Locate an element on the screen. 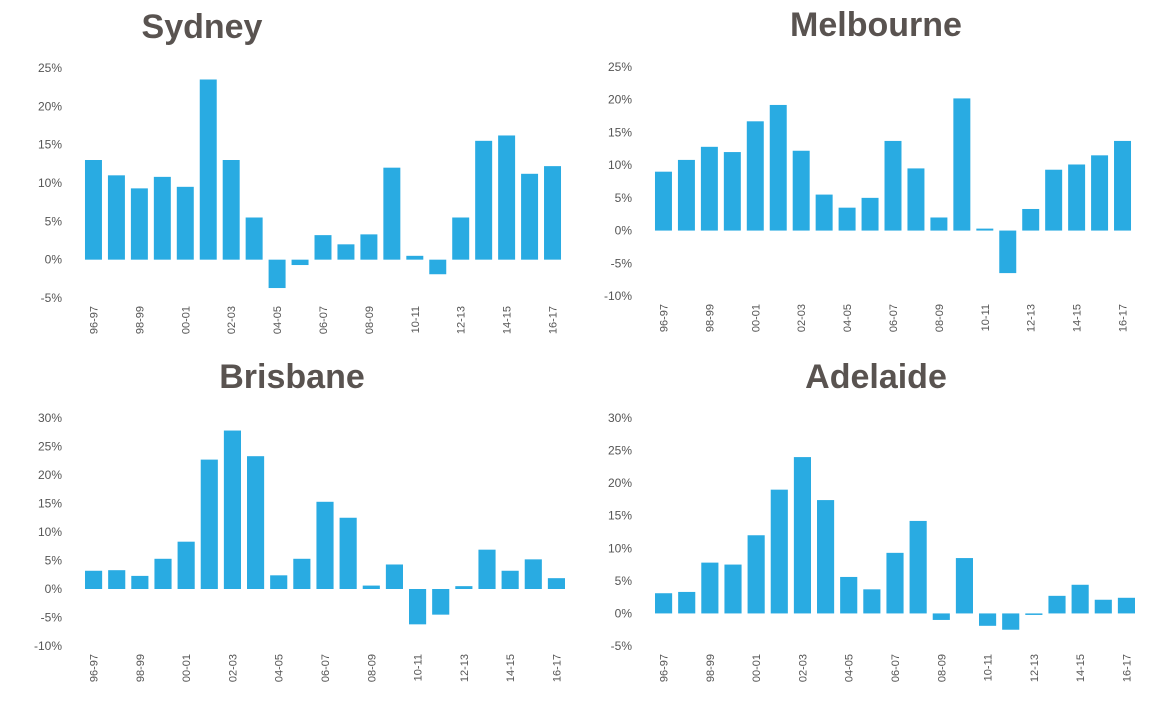 The width and height of the screenshot is (1160, 704). y-tick-label: -10% is located at coordinates (618, 296).